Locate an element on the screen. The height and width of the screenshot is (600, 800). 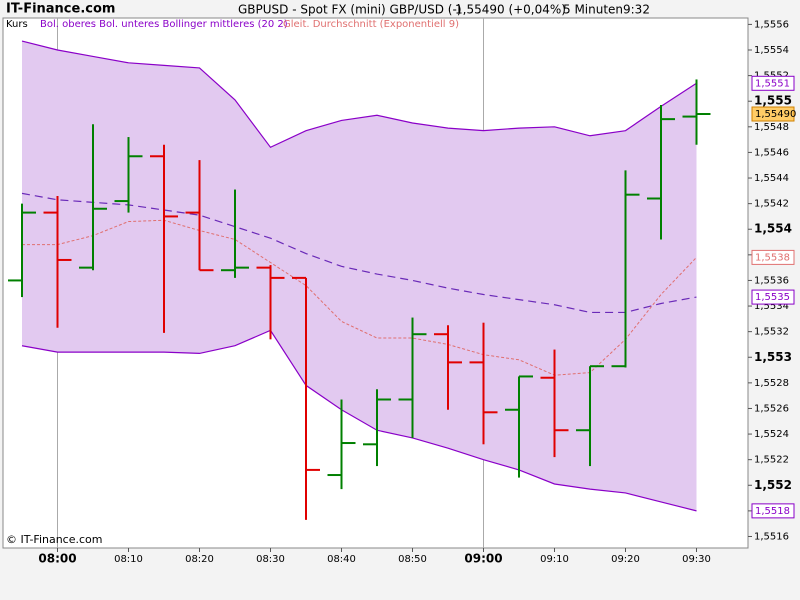
y-tick-label: 1,5524 is located at coordinates (771, 434).